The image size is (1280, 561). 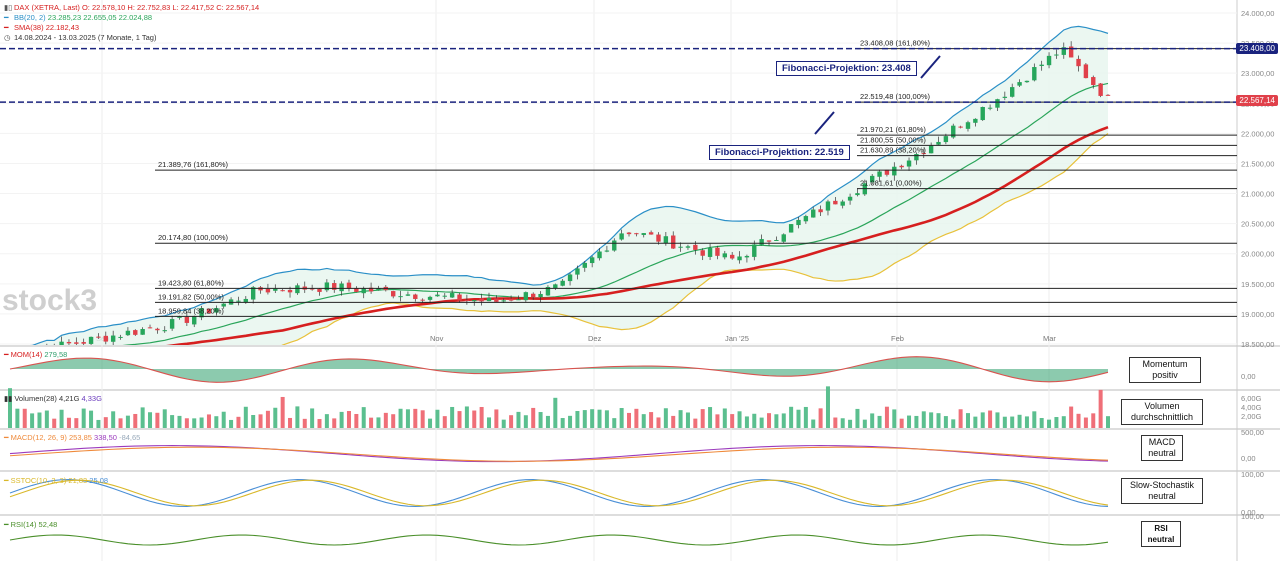 I want to click on price-tick-label: 19.000,00, so click(x=1257, y=314).